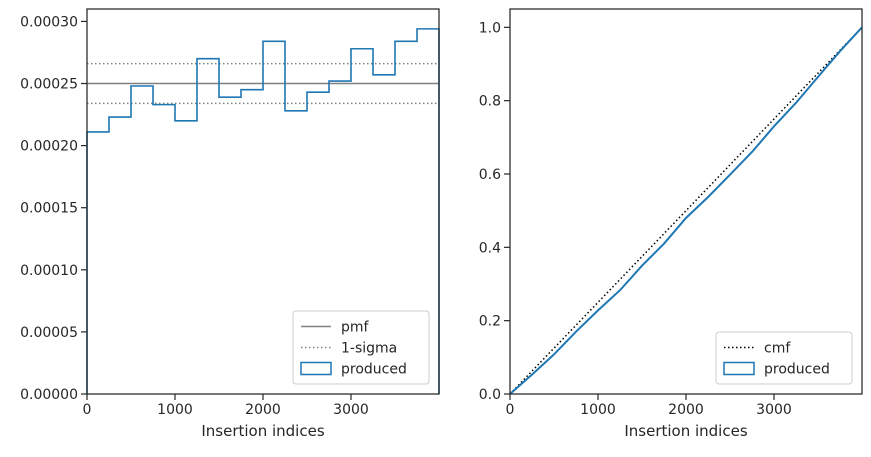 The height and width of the screenshot is (457, 871). Describe the element at coordinates (490, 248) in the screenshot. I see `y-tick-label: 0.4` at that location.